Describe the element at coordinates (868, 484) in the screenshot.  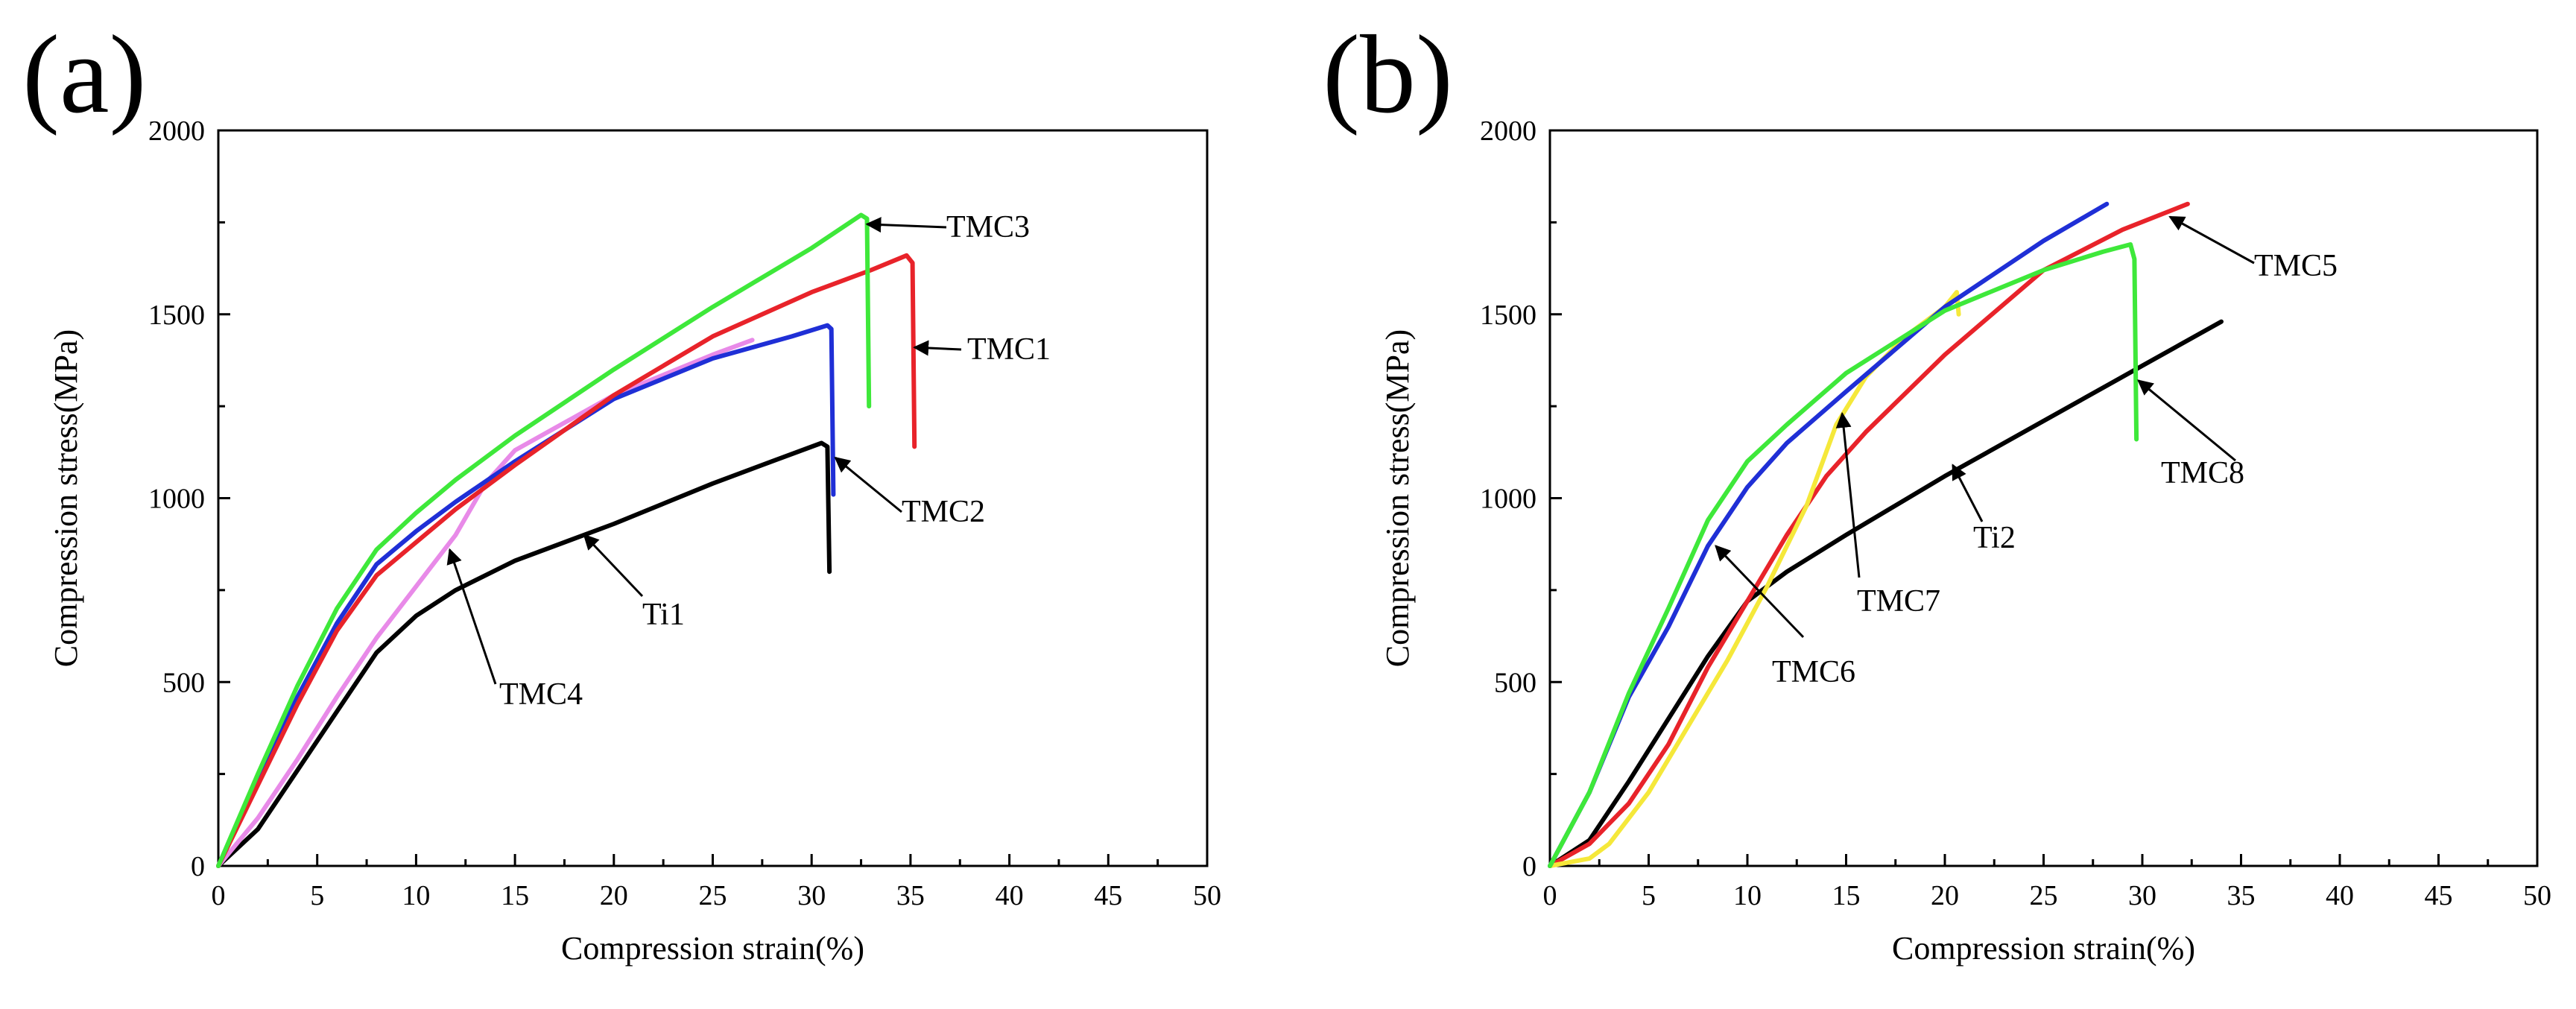
I see `annotation-arrow-tmc2` at that location.